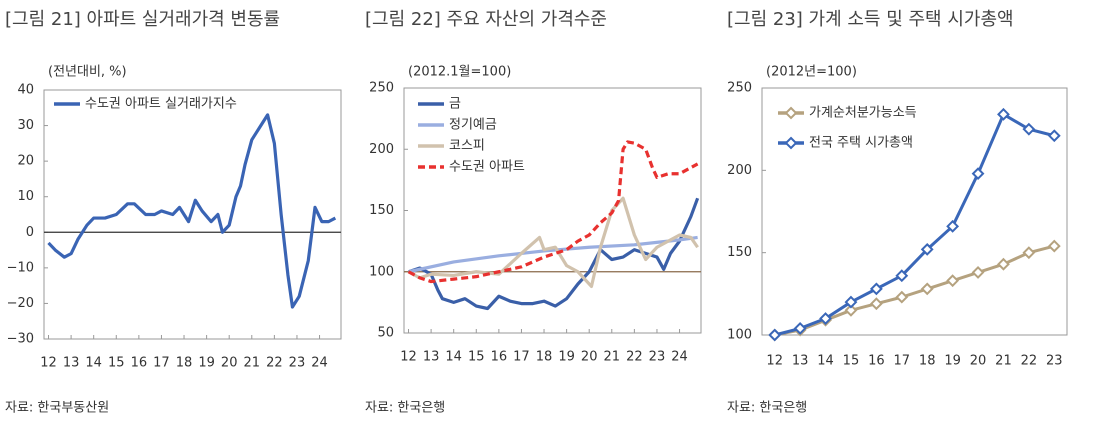 Image resolution: width=1097 pixels, height=426 pixels. Describe the element at coordinates (863, 113) in the screenshot. I see `legend-label: 가계순처분가능소득` at that location.